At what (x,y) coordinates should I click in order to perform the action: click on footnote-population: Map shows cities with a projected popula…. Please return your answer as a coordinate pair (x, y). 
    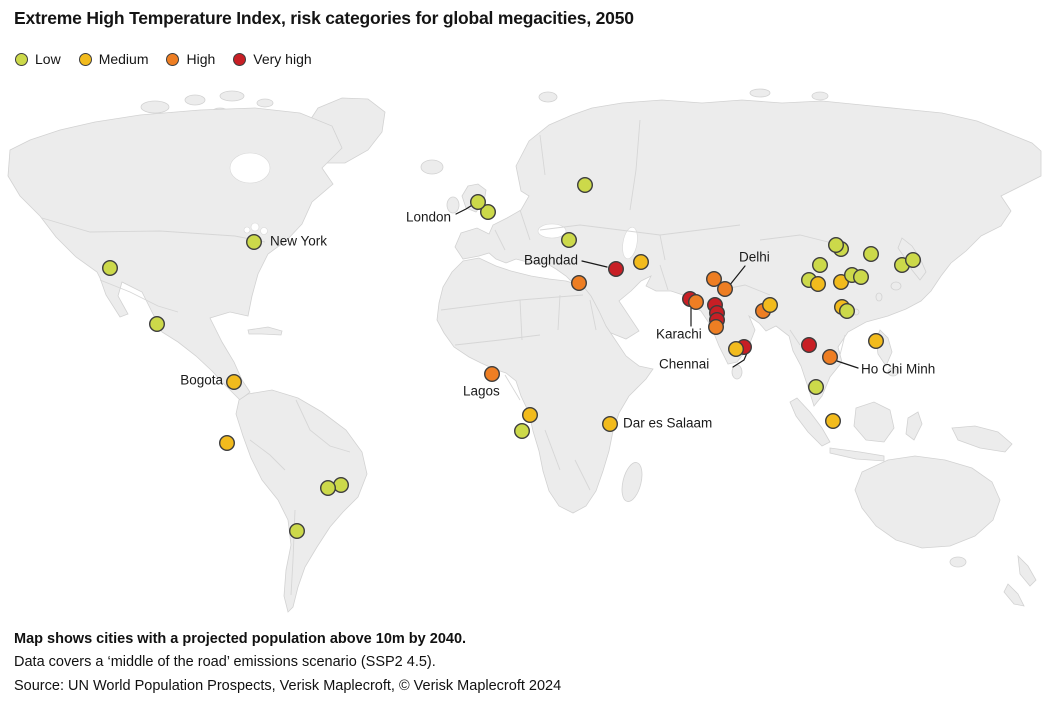
    Looking at the image, I should click on (240, 639).